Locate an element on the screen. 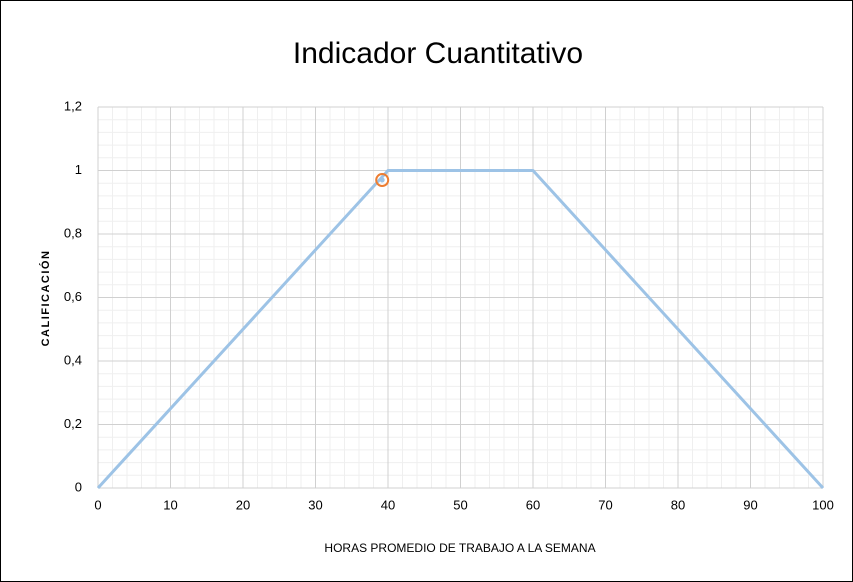 The height and width of the screenshot is (582, 853). x-tick-label: 30 is located at coordinates (315, 504).